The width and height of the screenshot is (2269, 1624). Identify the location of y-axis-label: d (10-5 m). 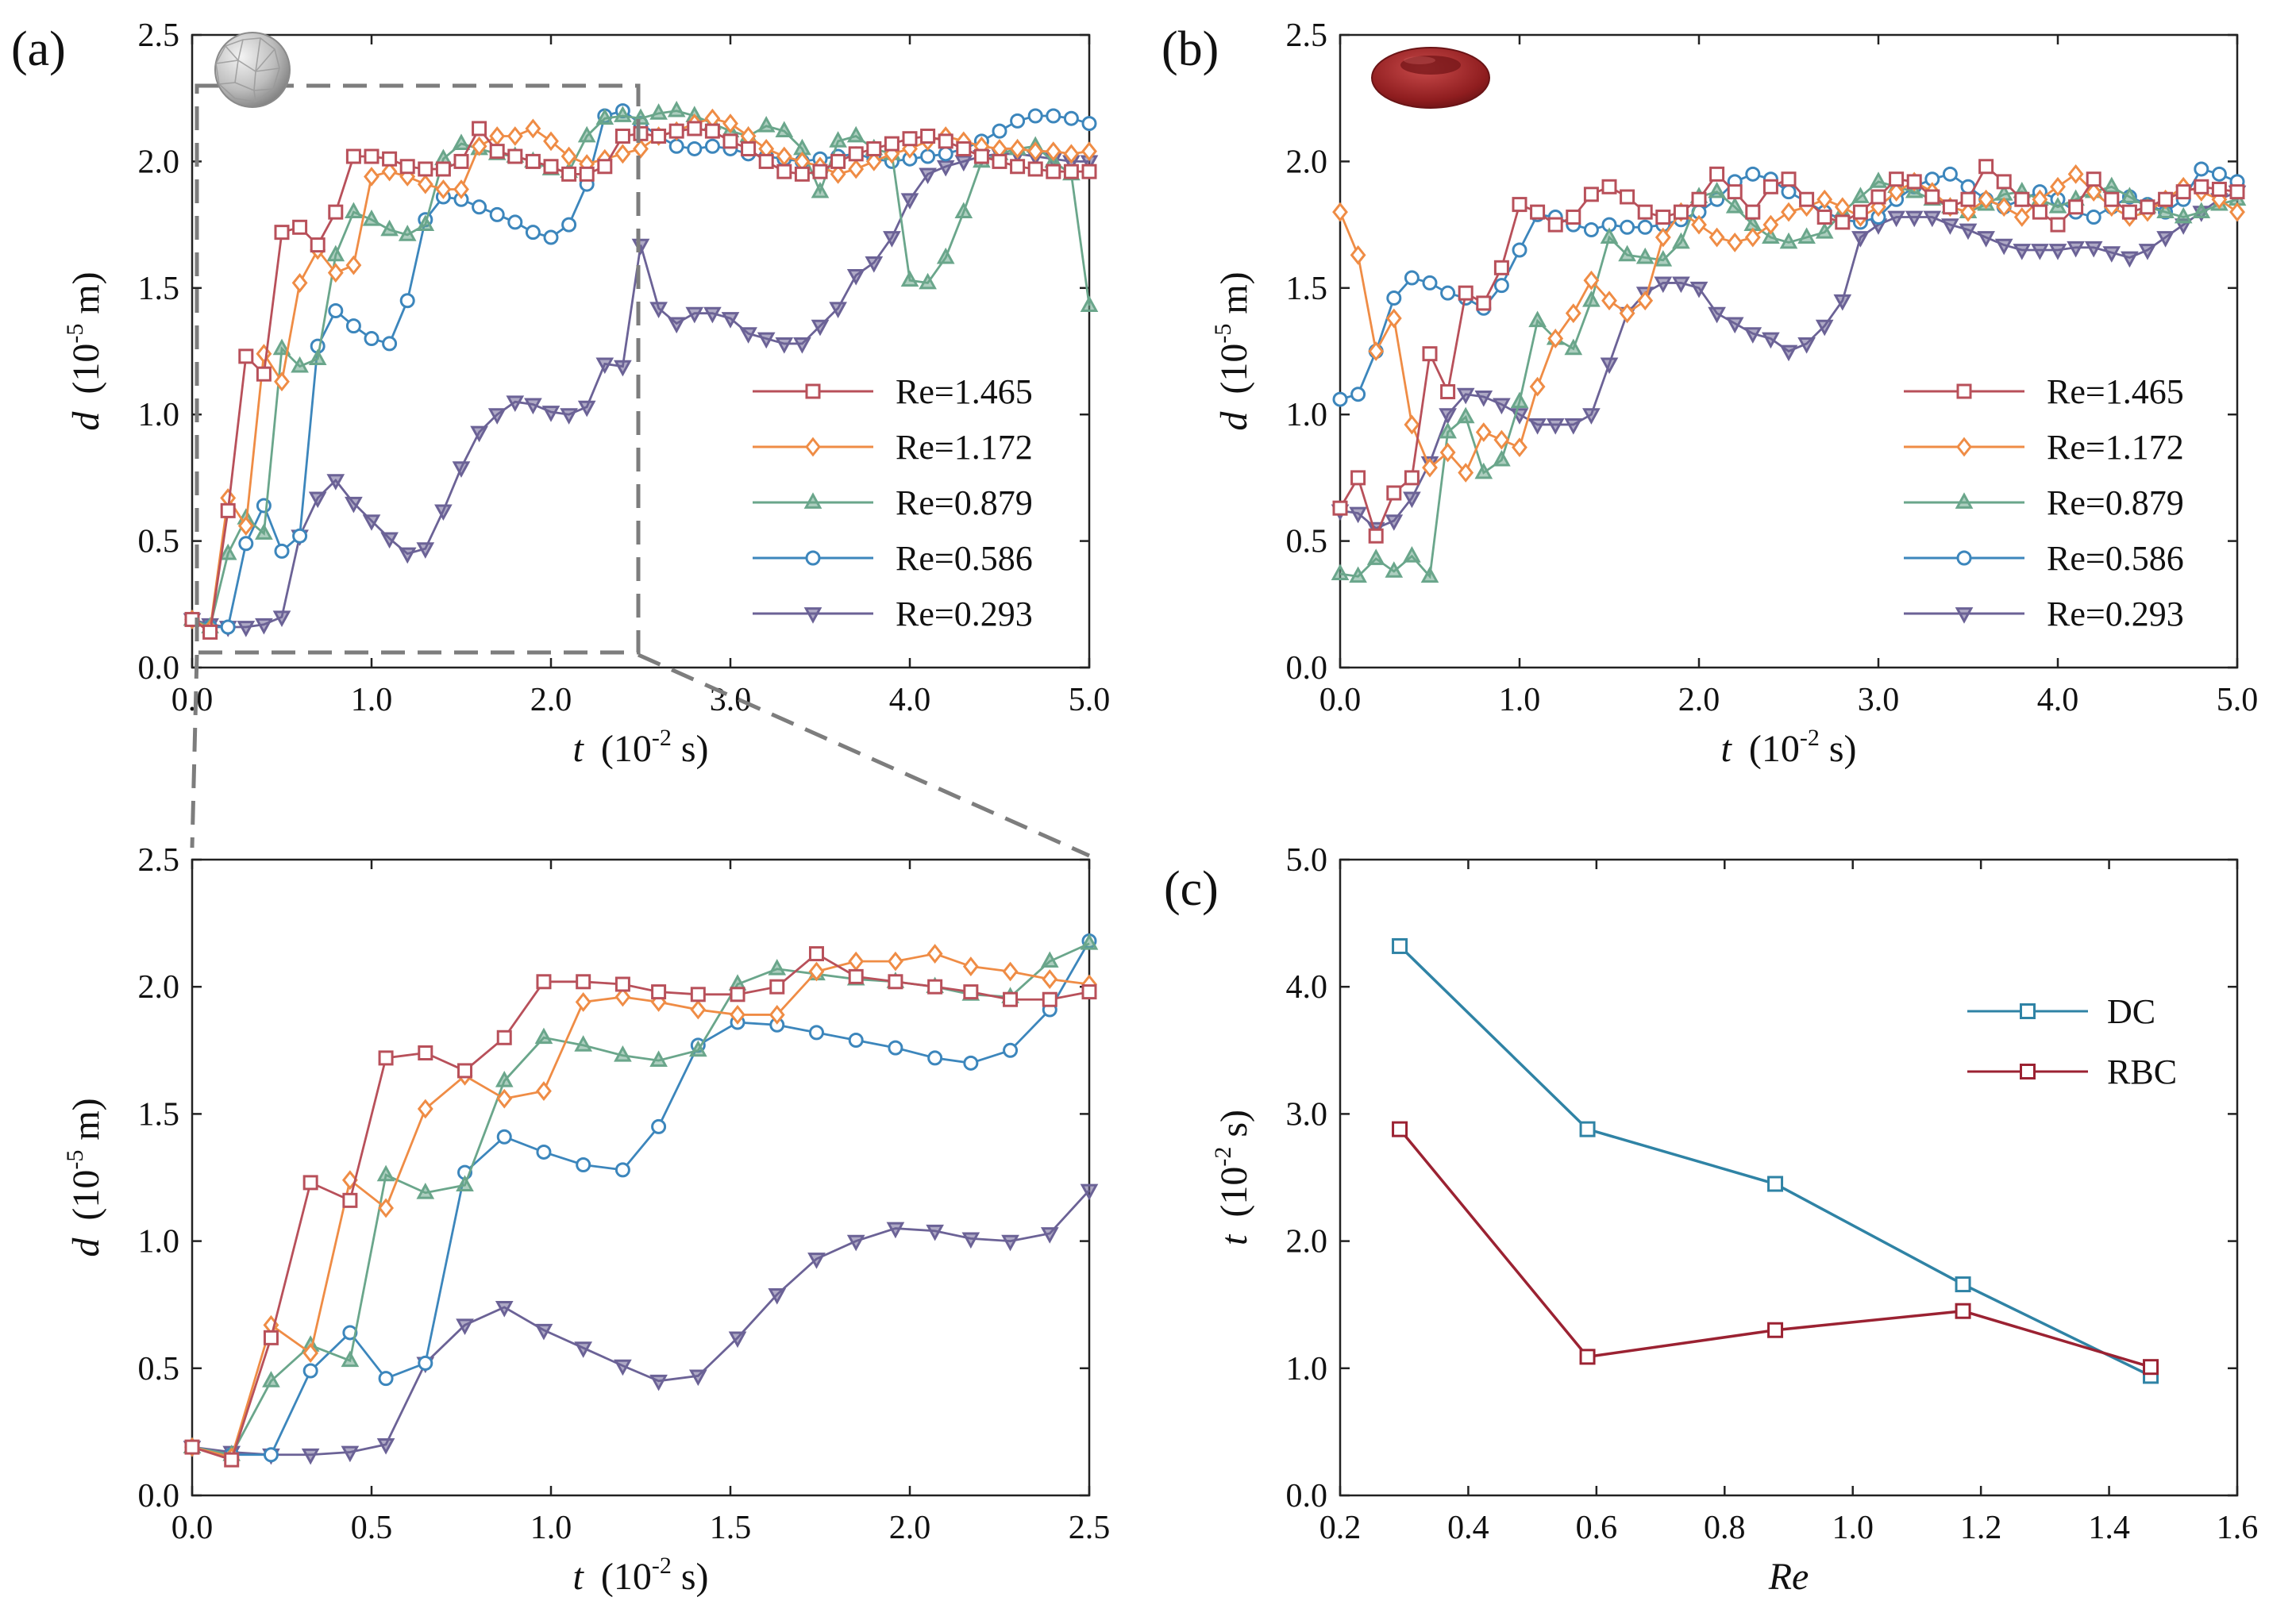
(84, 350).